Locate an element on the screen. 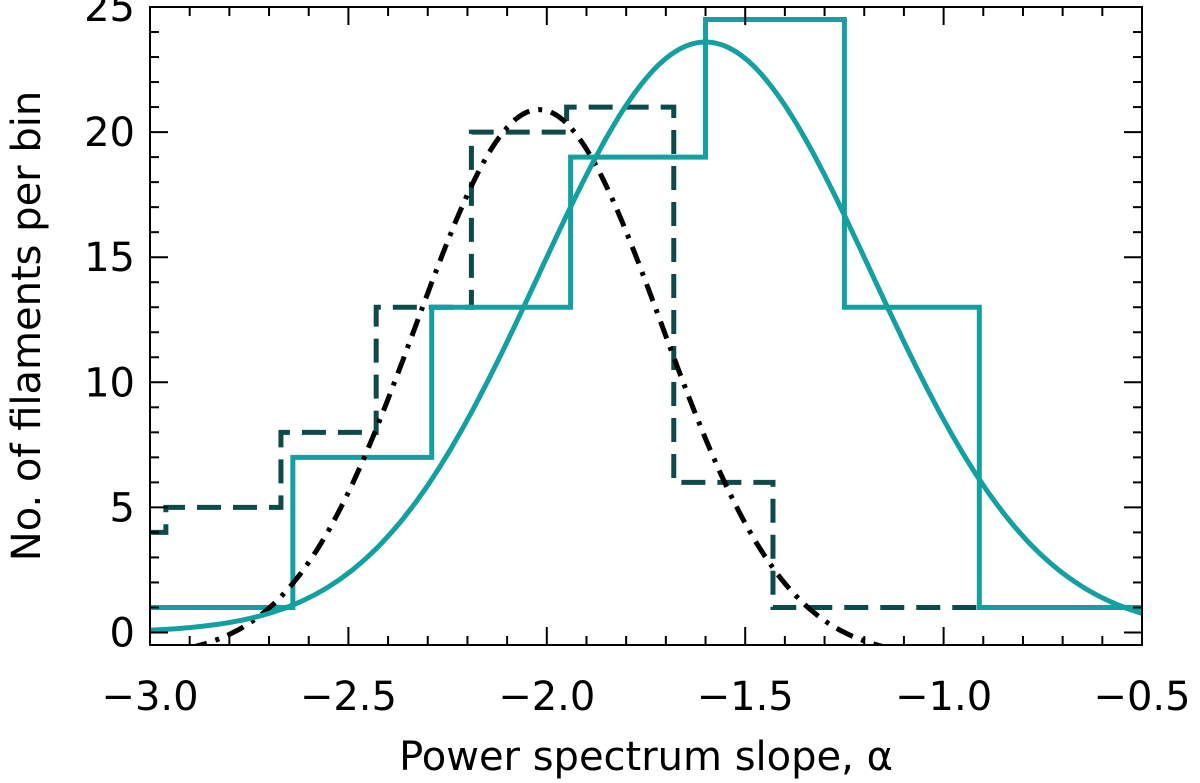 This screenshot has width=1200, height=783. y-tick-label: 10 is located at coordinates (109, 383).